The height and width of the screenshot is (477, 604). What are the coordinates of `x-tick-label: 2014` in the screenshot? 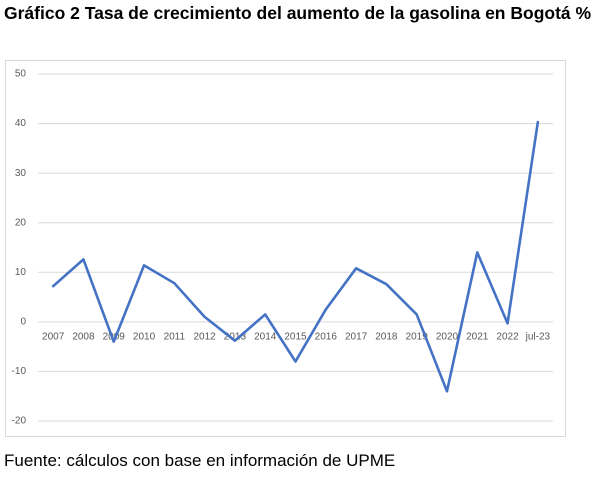 It's located at (265, 336).